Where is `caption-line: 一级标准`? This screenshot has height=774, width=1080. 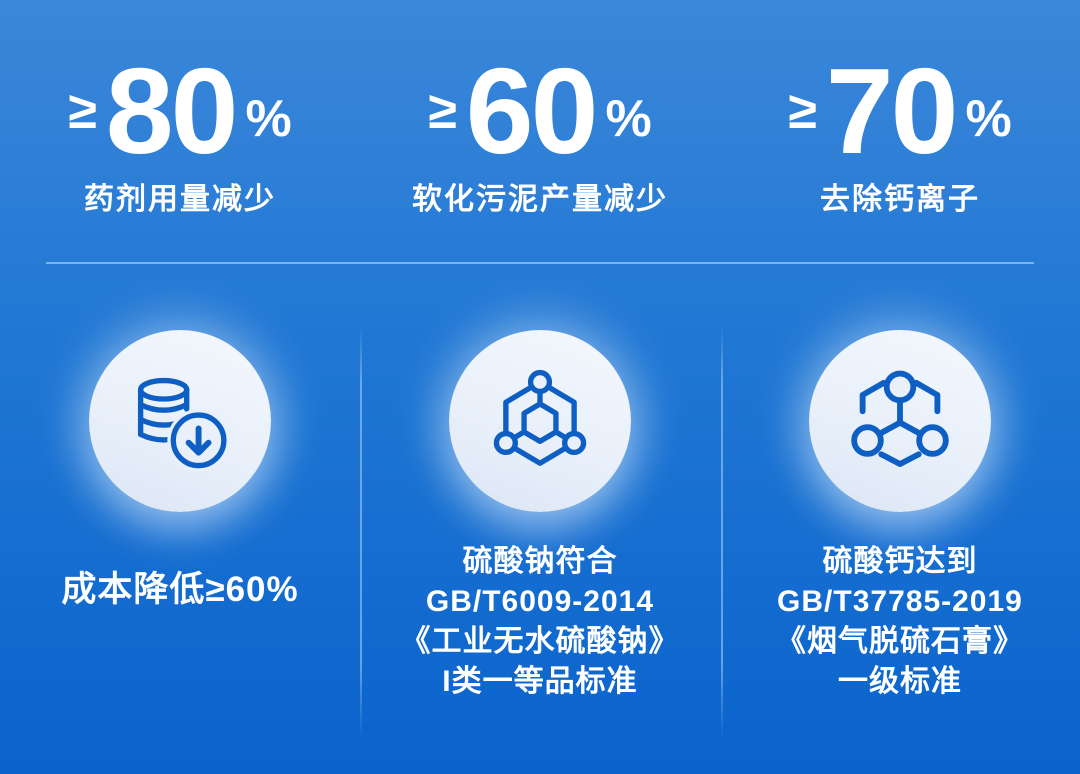
caption-line: 一级标准 is located at coordinates (899, 681).